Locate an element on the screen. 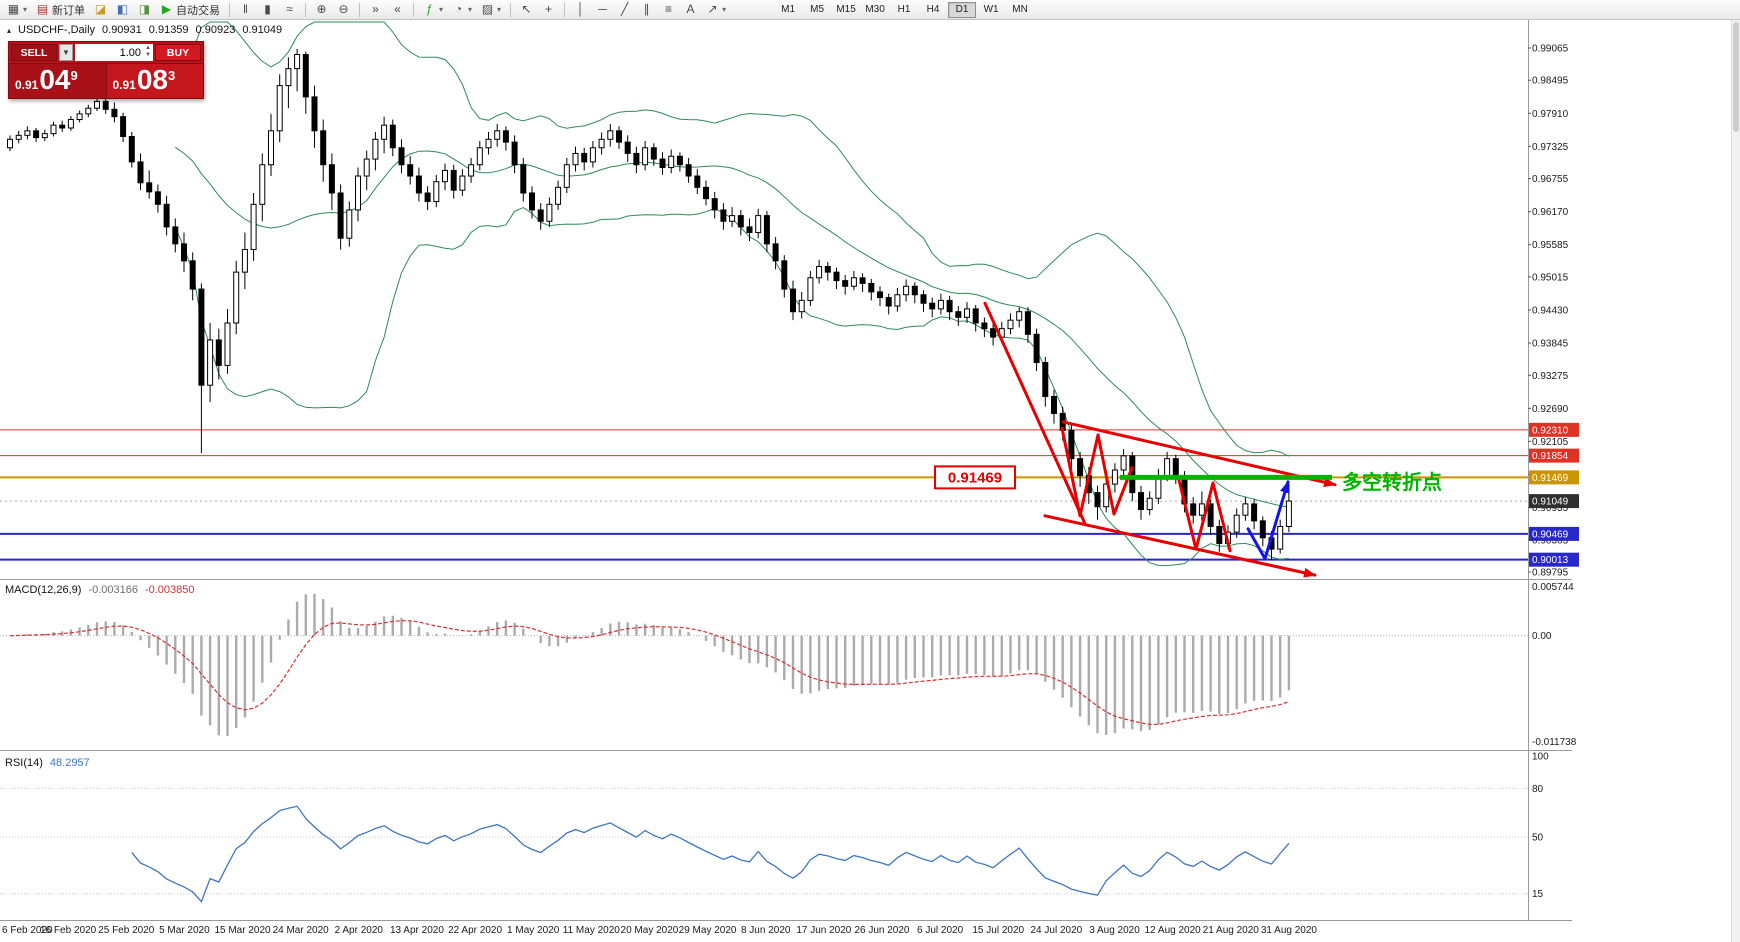 The height and width of the screenshot is (942, 1740). timeframe-m1-button: M1 is located at coordinates (788, 9).